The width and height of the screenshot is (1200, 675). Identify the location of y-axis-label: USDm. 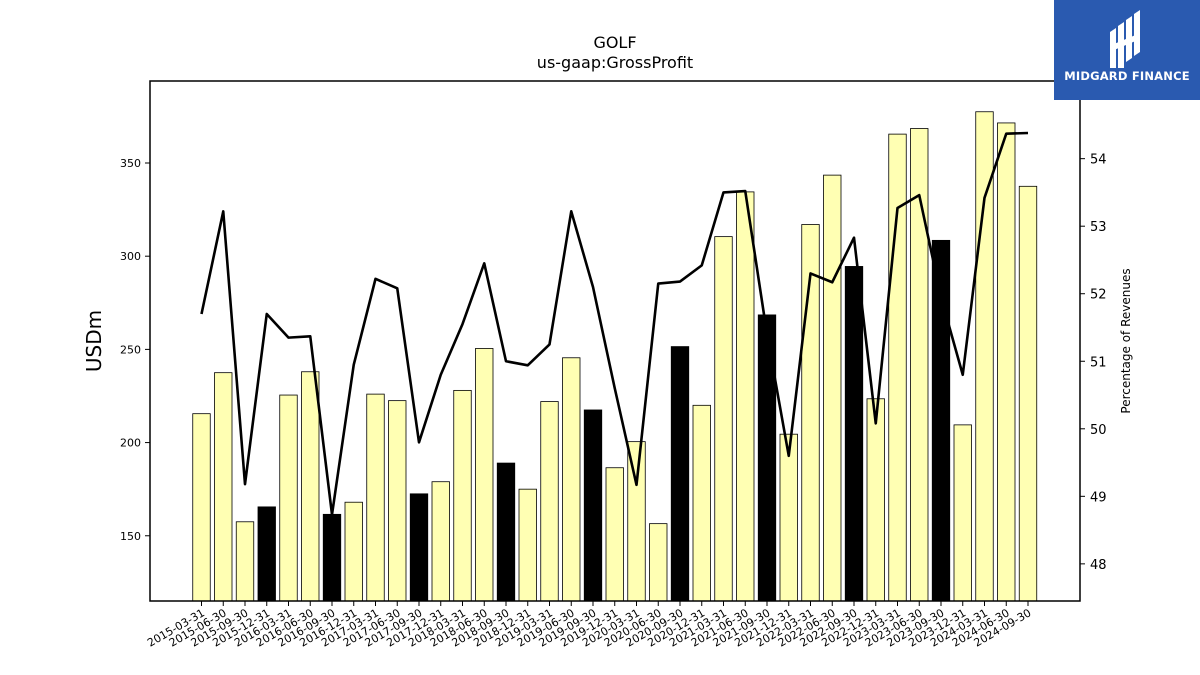
(94, 341).